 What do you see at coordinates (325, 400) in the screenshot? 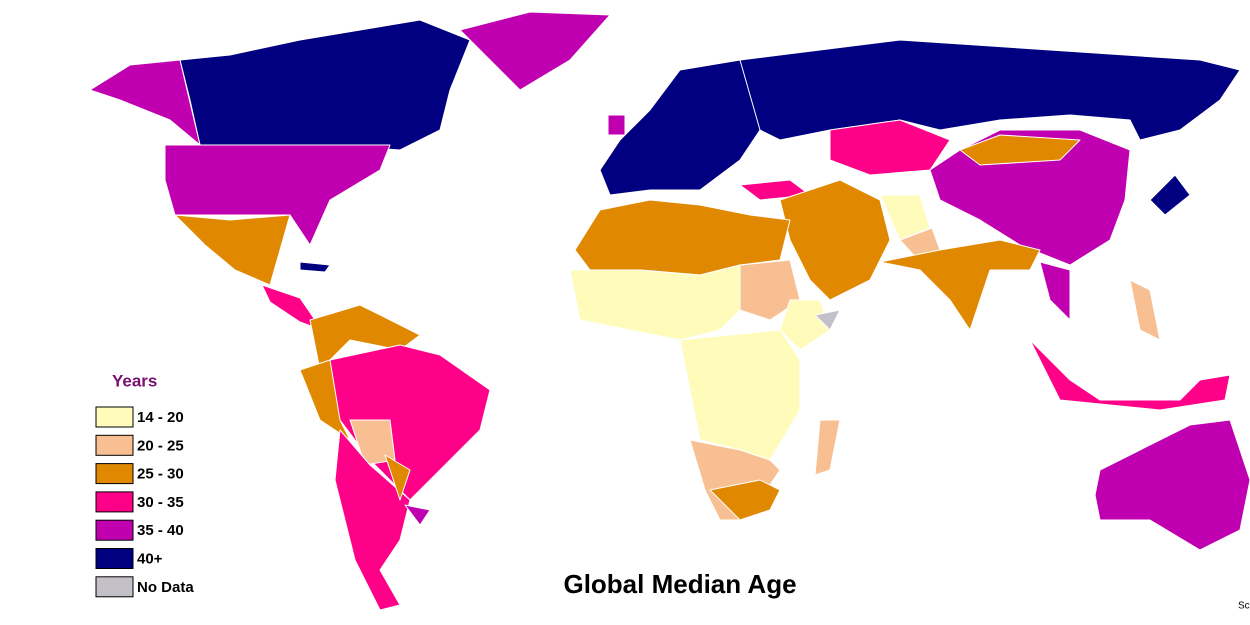
I see `peru` at bounding box center [325, 400].